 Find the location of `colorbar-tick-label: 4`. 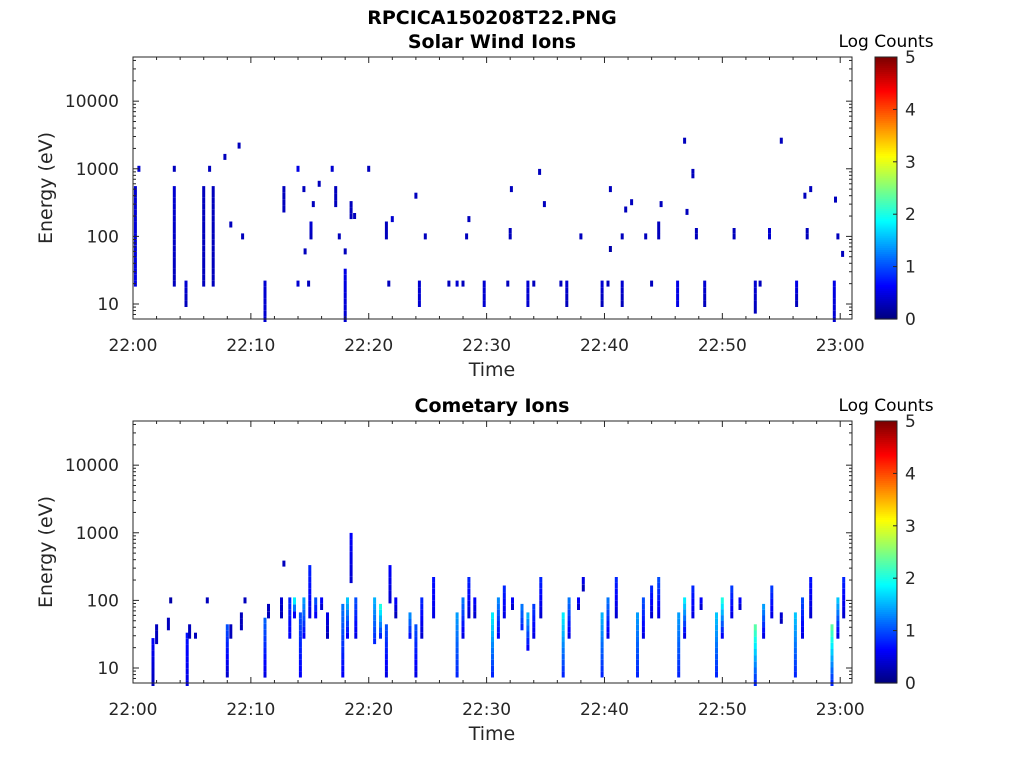

colorbar-tick-label: 4 is located at coordinates (910, 474).